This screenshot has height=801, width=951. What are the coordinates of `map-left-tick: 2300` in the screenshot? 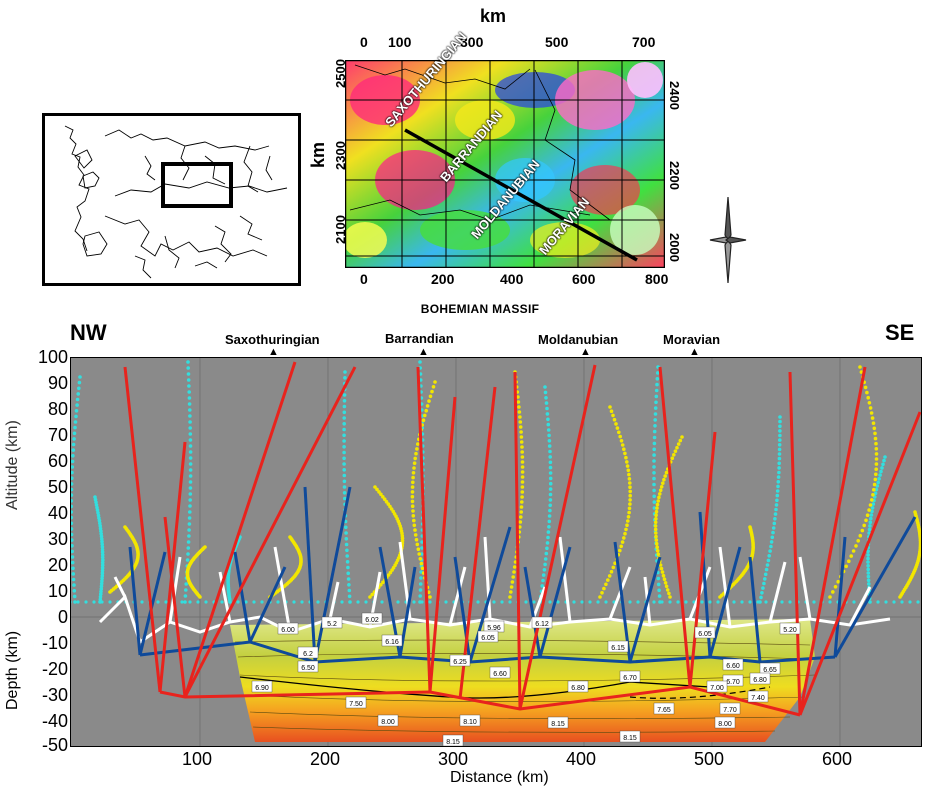 It's located at (340, 155).